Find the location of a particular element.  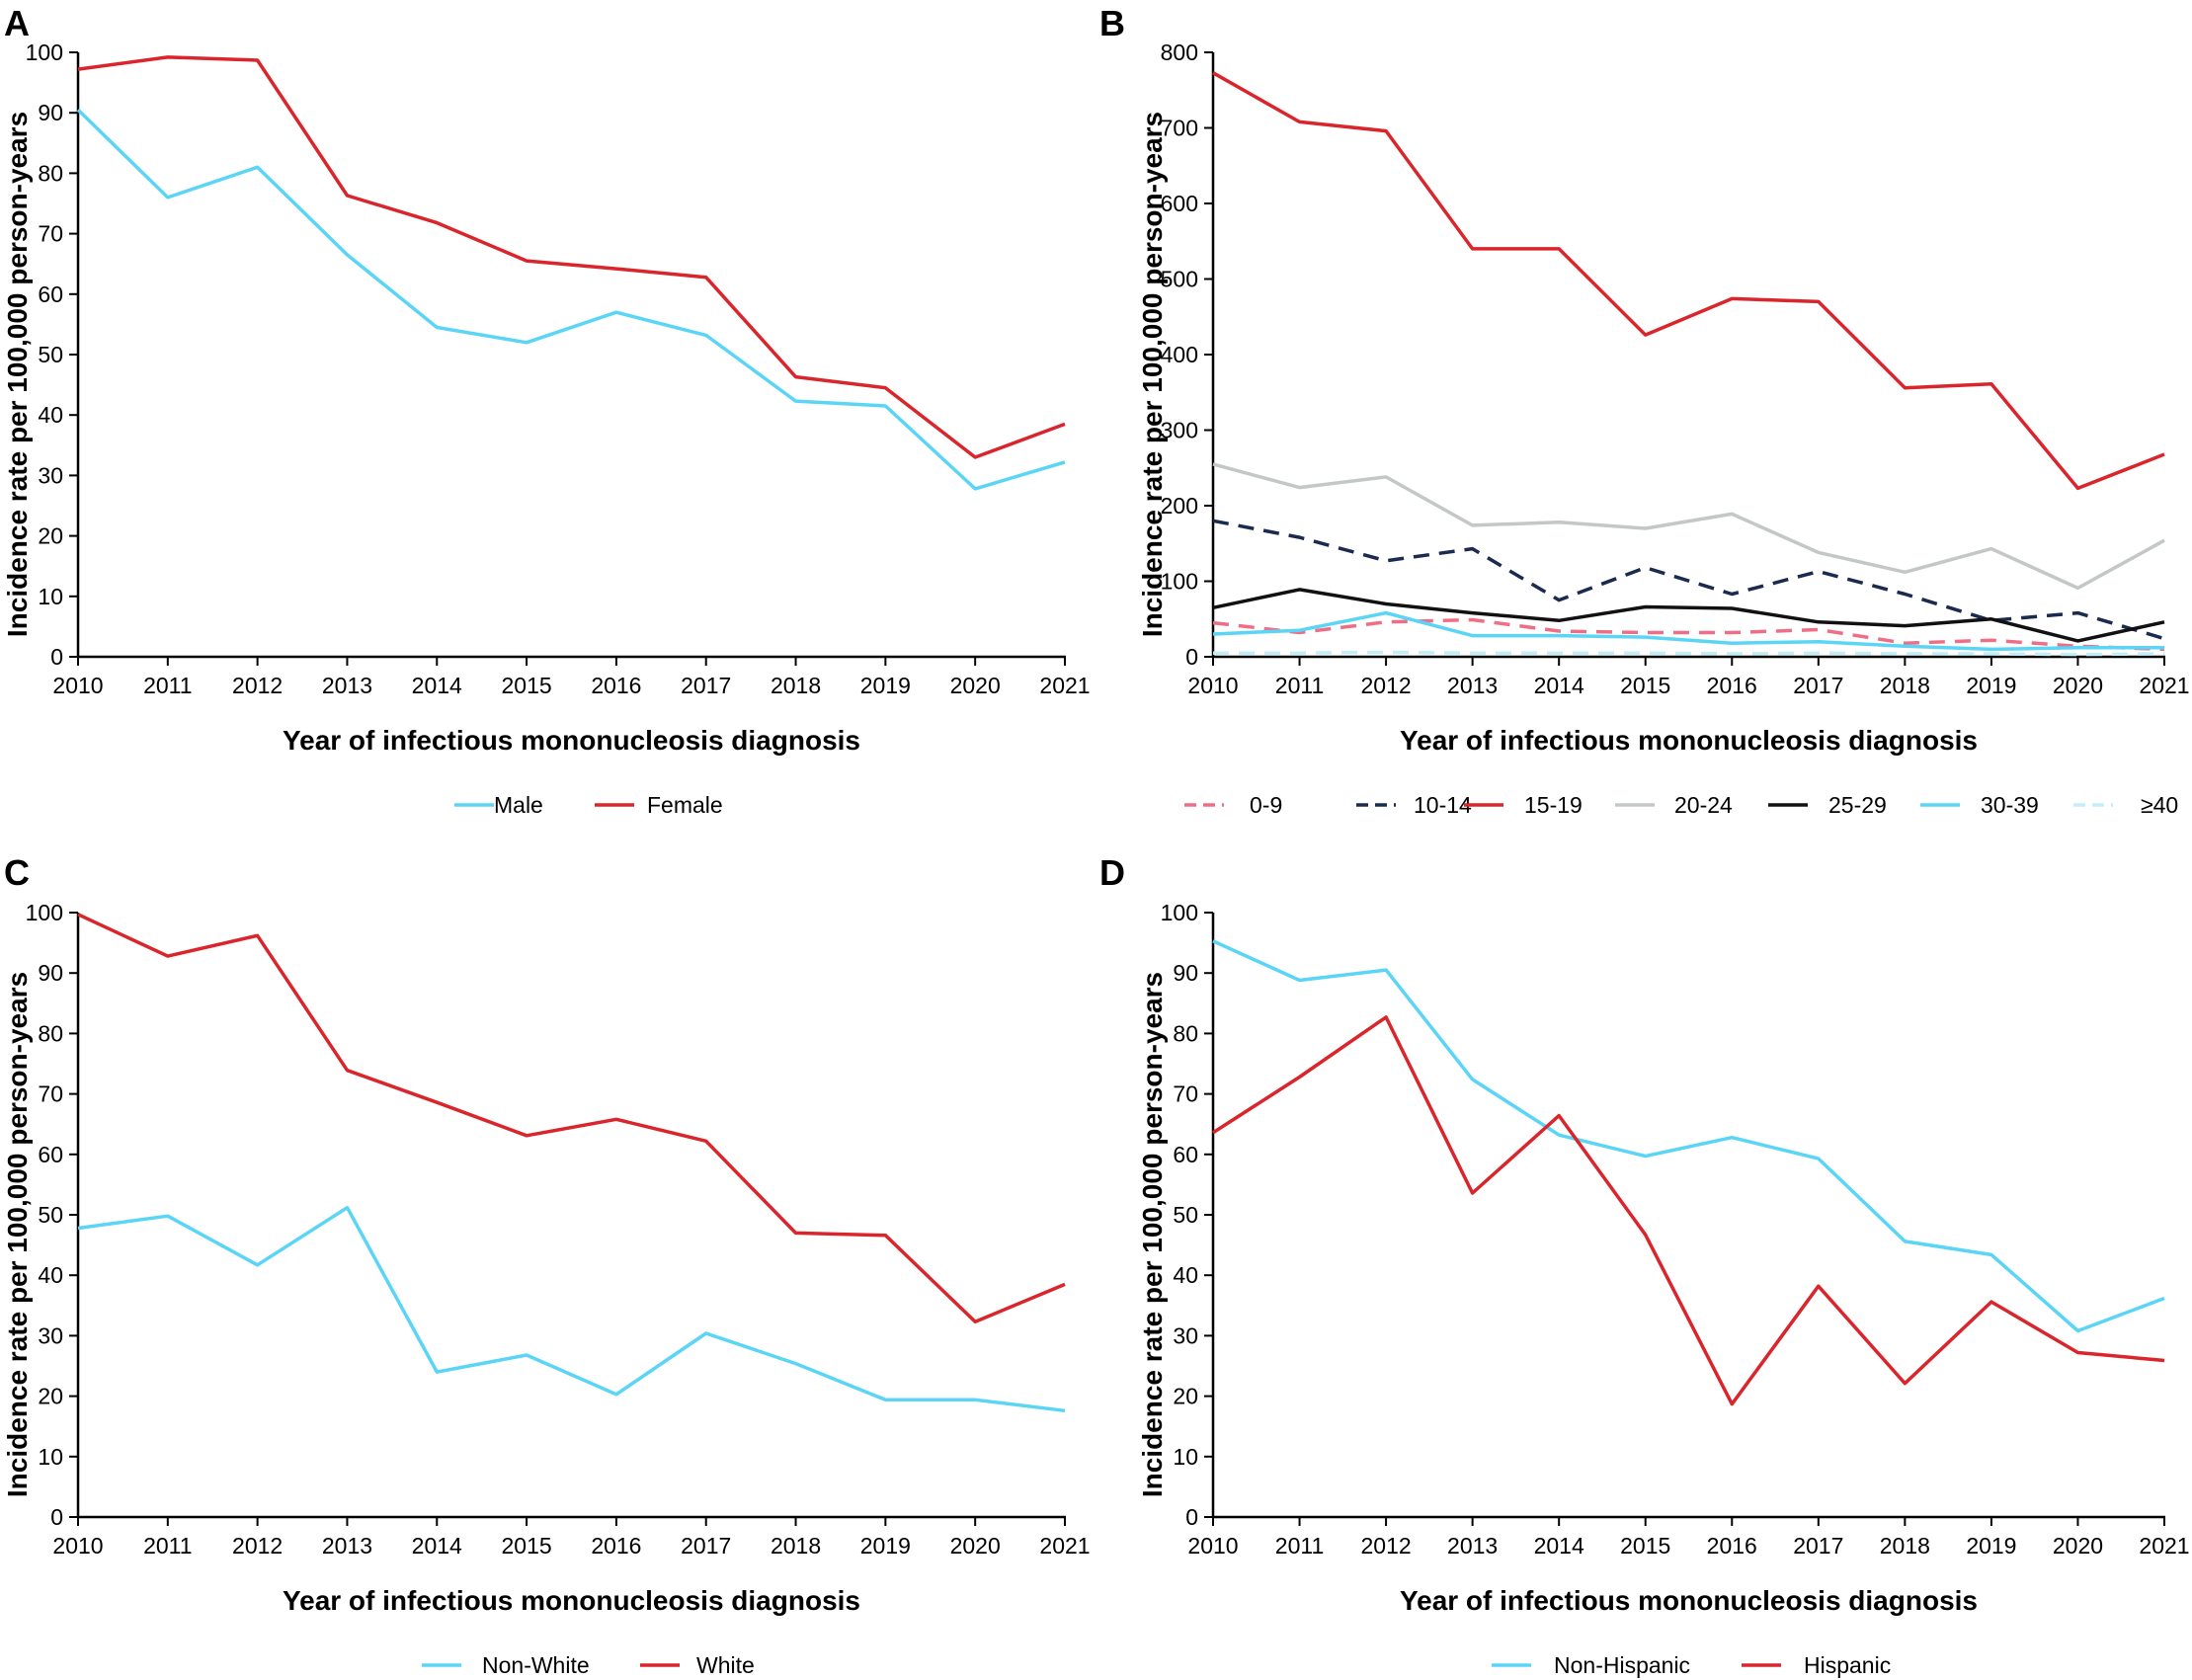

y-tick-label: 10 is located at coordinates (50, 596).